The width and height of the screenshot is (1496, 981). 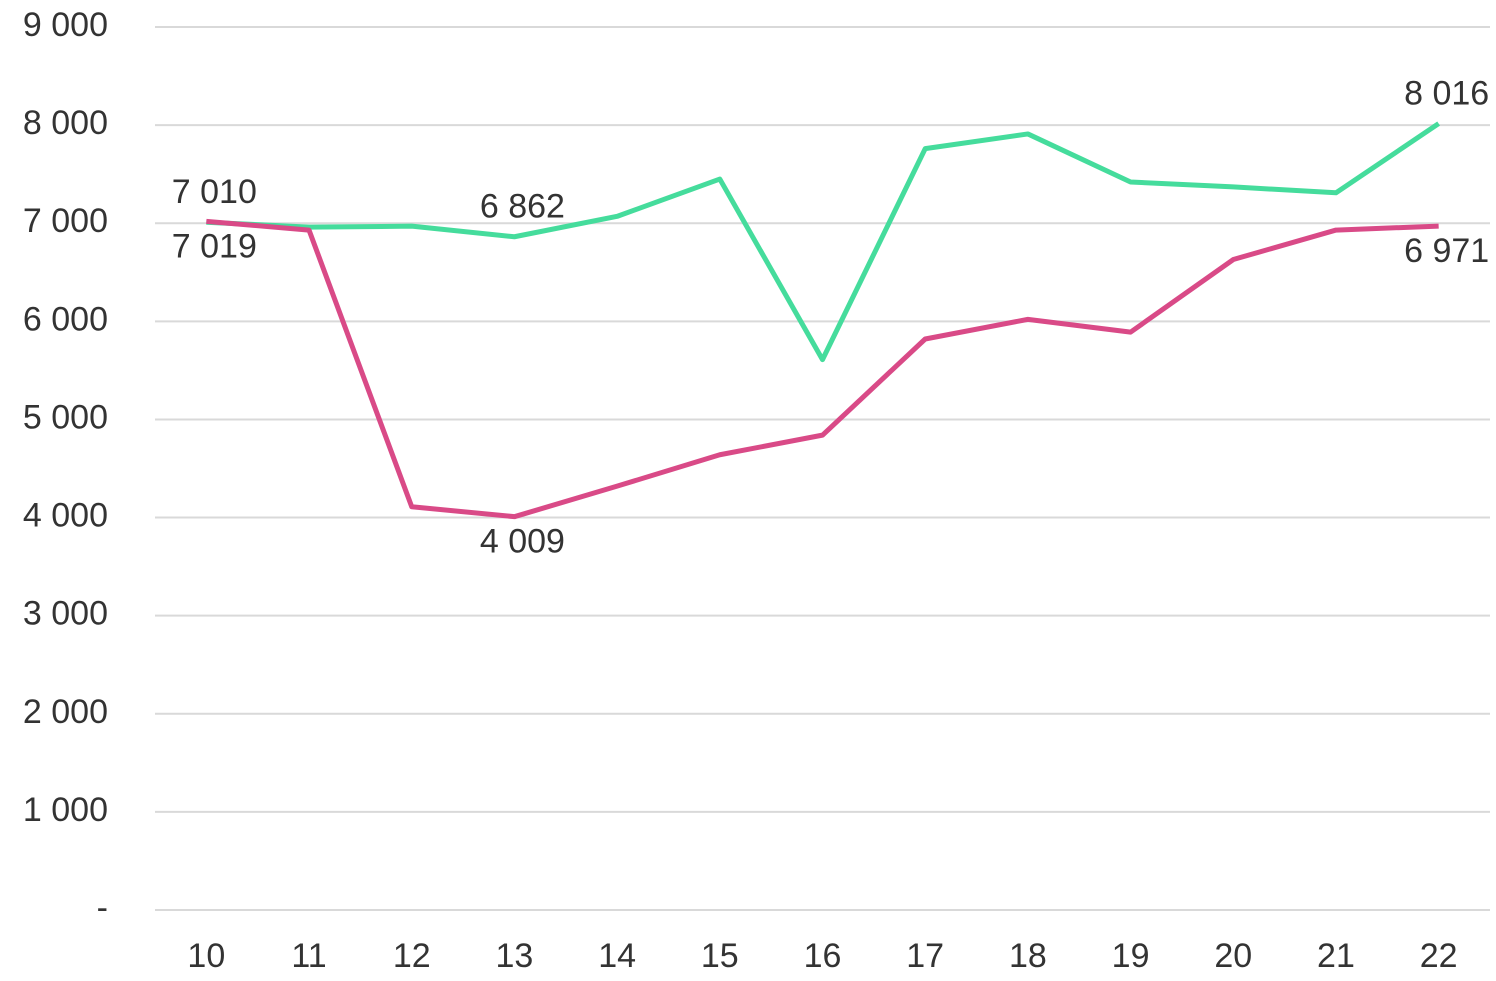 I want to click on y-tick-label: 5 000, so click(x=65, y=417).